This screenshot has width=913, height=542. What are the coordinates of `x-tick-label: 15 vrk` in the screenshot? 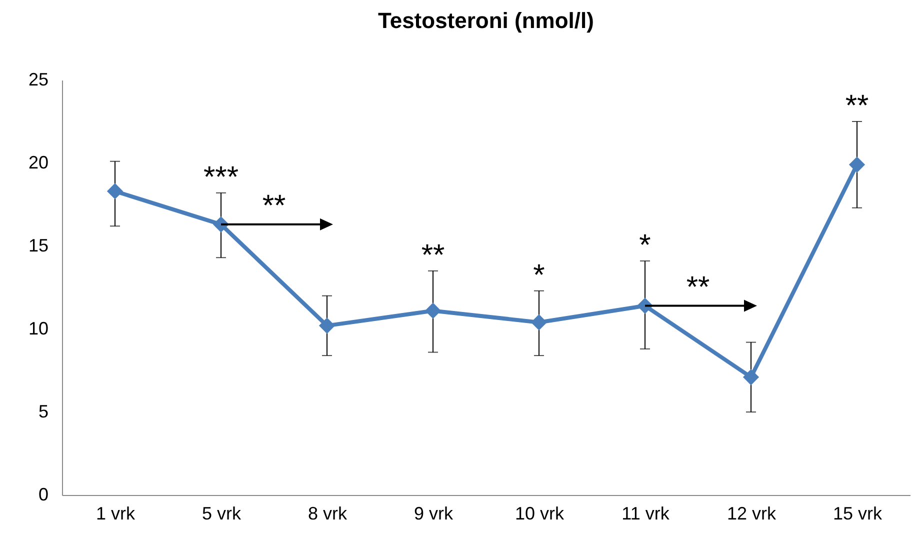 It's located at (857, 514).